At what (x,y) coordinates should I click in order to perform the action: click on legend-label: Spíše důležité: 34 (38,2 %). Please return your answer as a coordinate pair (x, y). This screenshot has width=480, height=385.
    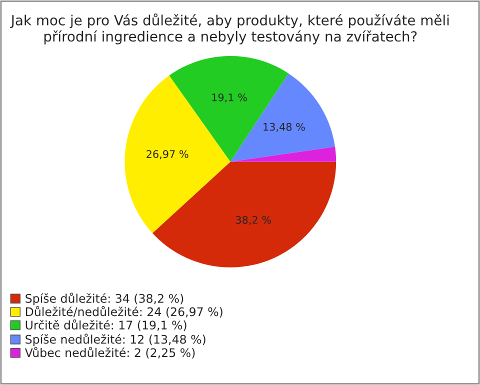
    Looking at the image, I should click on (105, 299).